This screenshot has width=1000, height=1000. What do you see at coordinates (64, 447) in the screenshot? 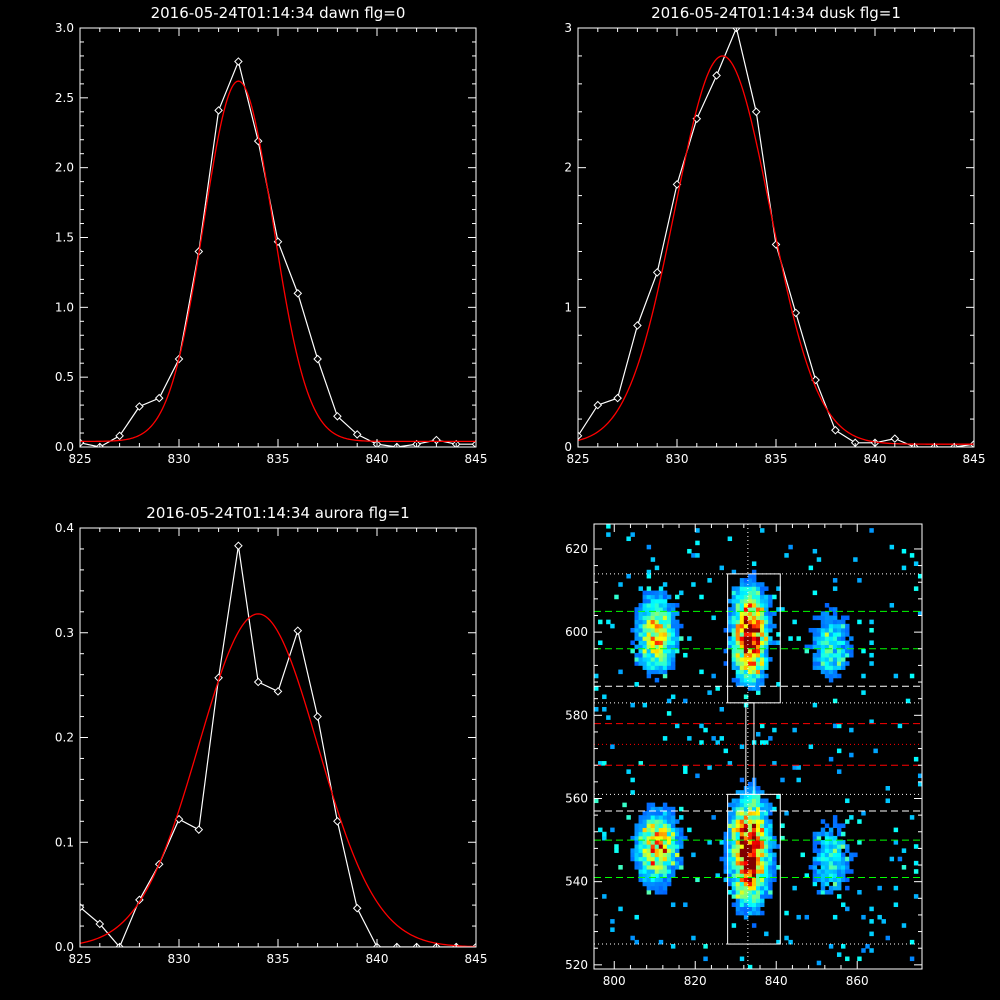
I see `y-tick-label: 0.0` at bounding box center [64, 447].